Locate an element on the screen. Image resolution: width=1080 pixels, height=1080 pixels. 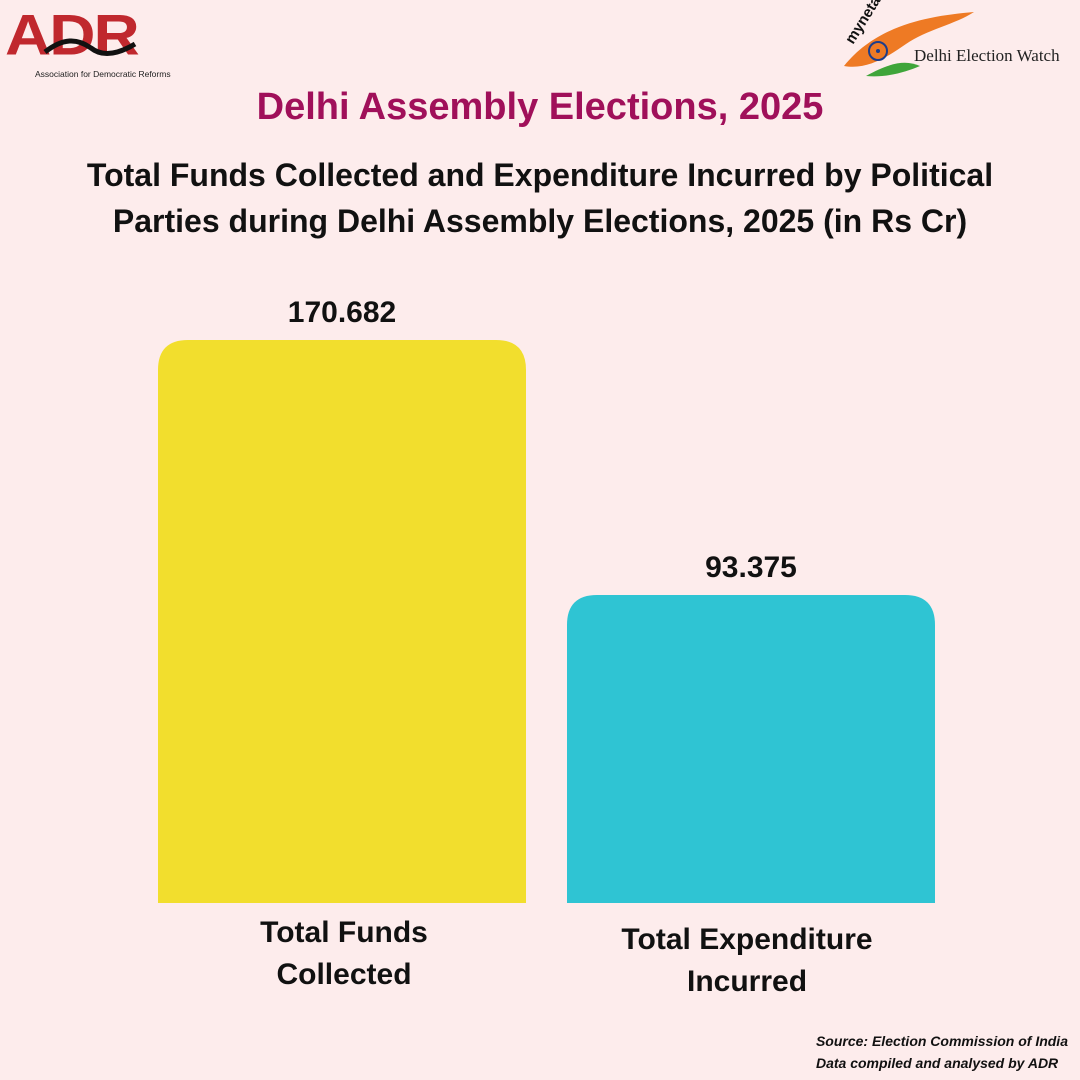
bar-total-expenditure-incurred is located at coordinates (751, 748).